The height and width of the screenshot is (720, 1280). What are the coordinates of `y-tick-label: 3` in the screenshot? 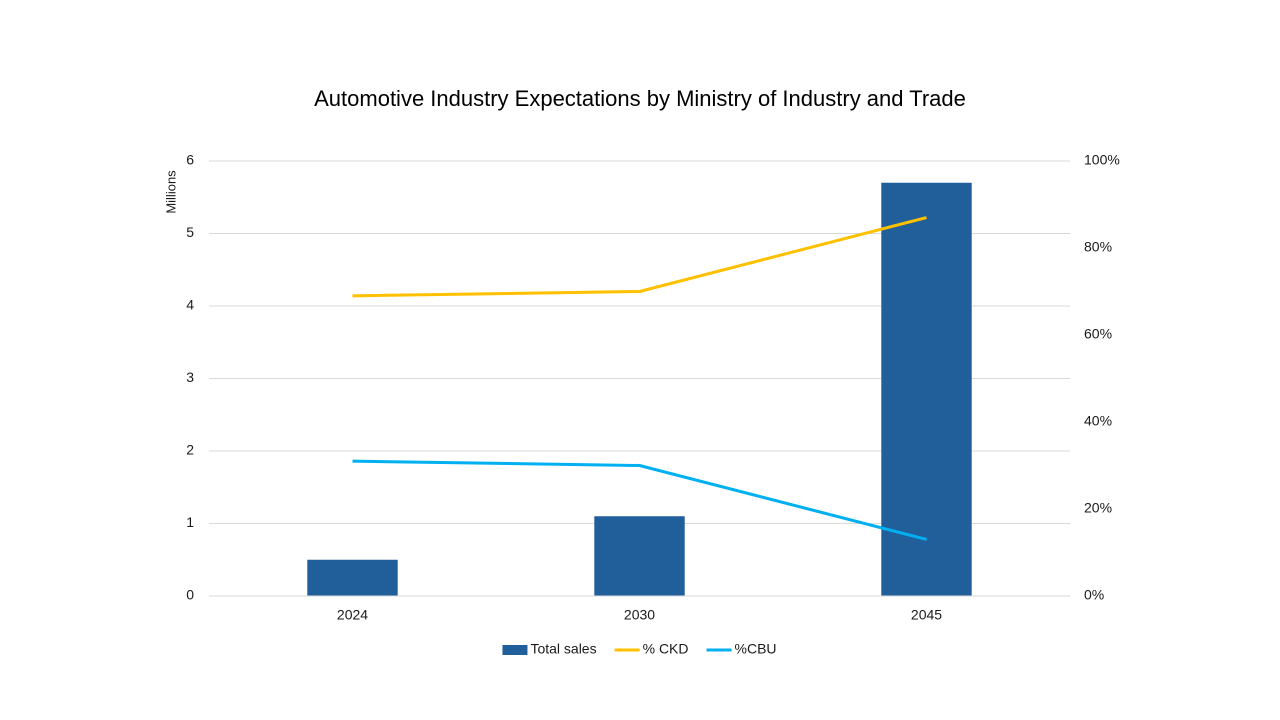 It's located at (190, 377).